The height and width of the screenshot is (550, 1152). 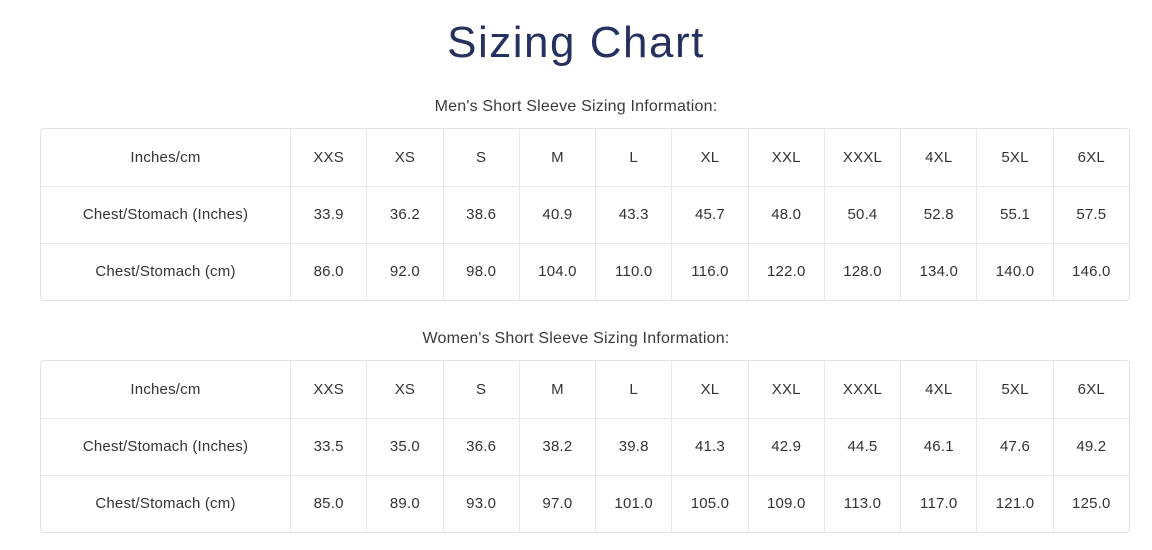 I want to click on size-value: 146.0, so click(x=1090, y=271).